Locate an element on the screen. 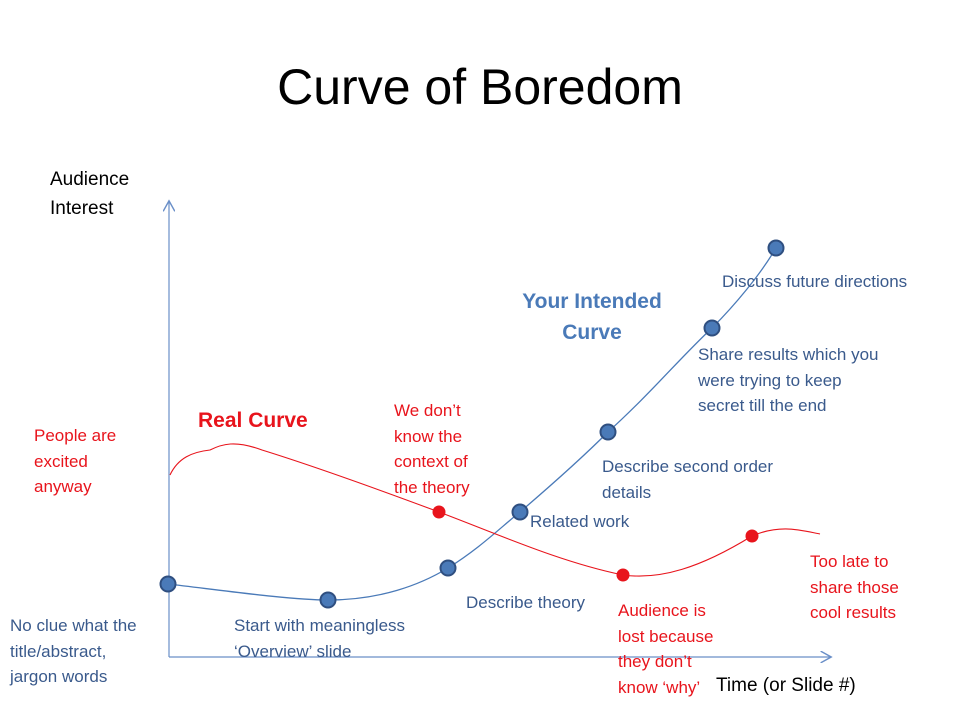  label-line: they don’t is located at coordinates (655, 661).